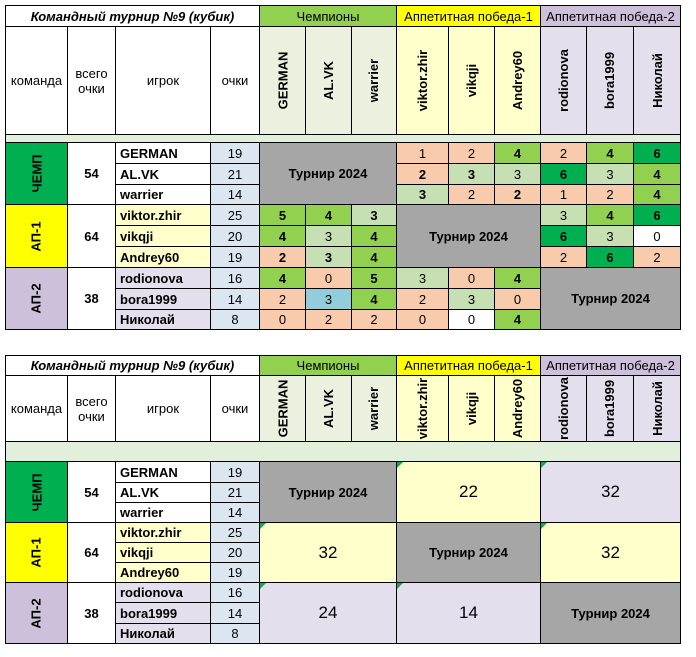 This screenshot has width=696, height=657. What do you see at coordinates (235, 215) in the screenshot?
I see `player-points: 25` at bounding box center [235, 215].